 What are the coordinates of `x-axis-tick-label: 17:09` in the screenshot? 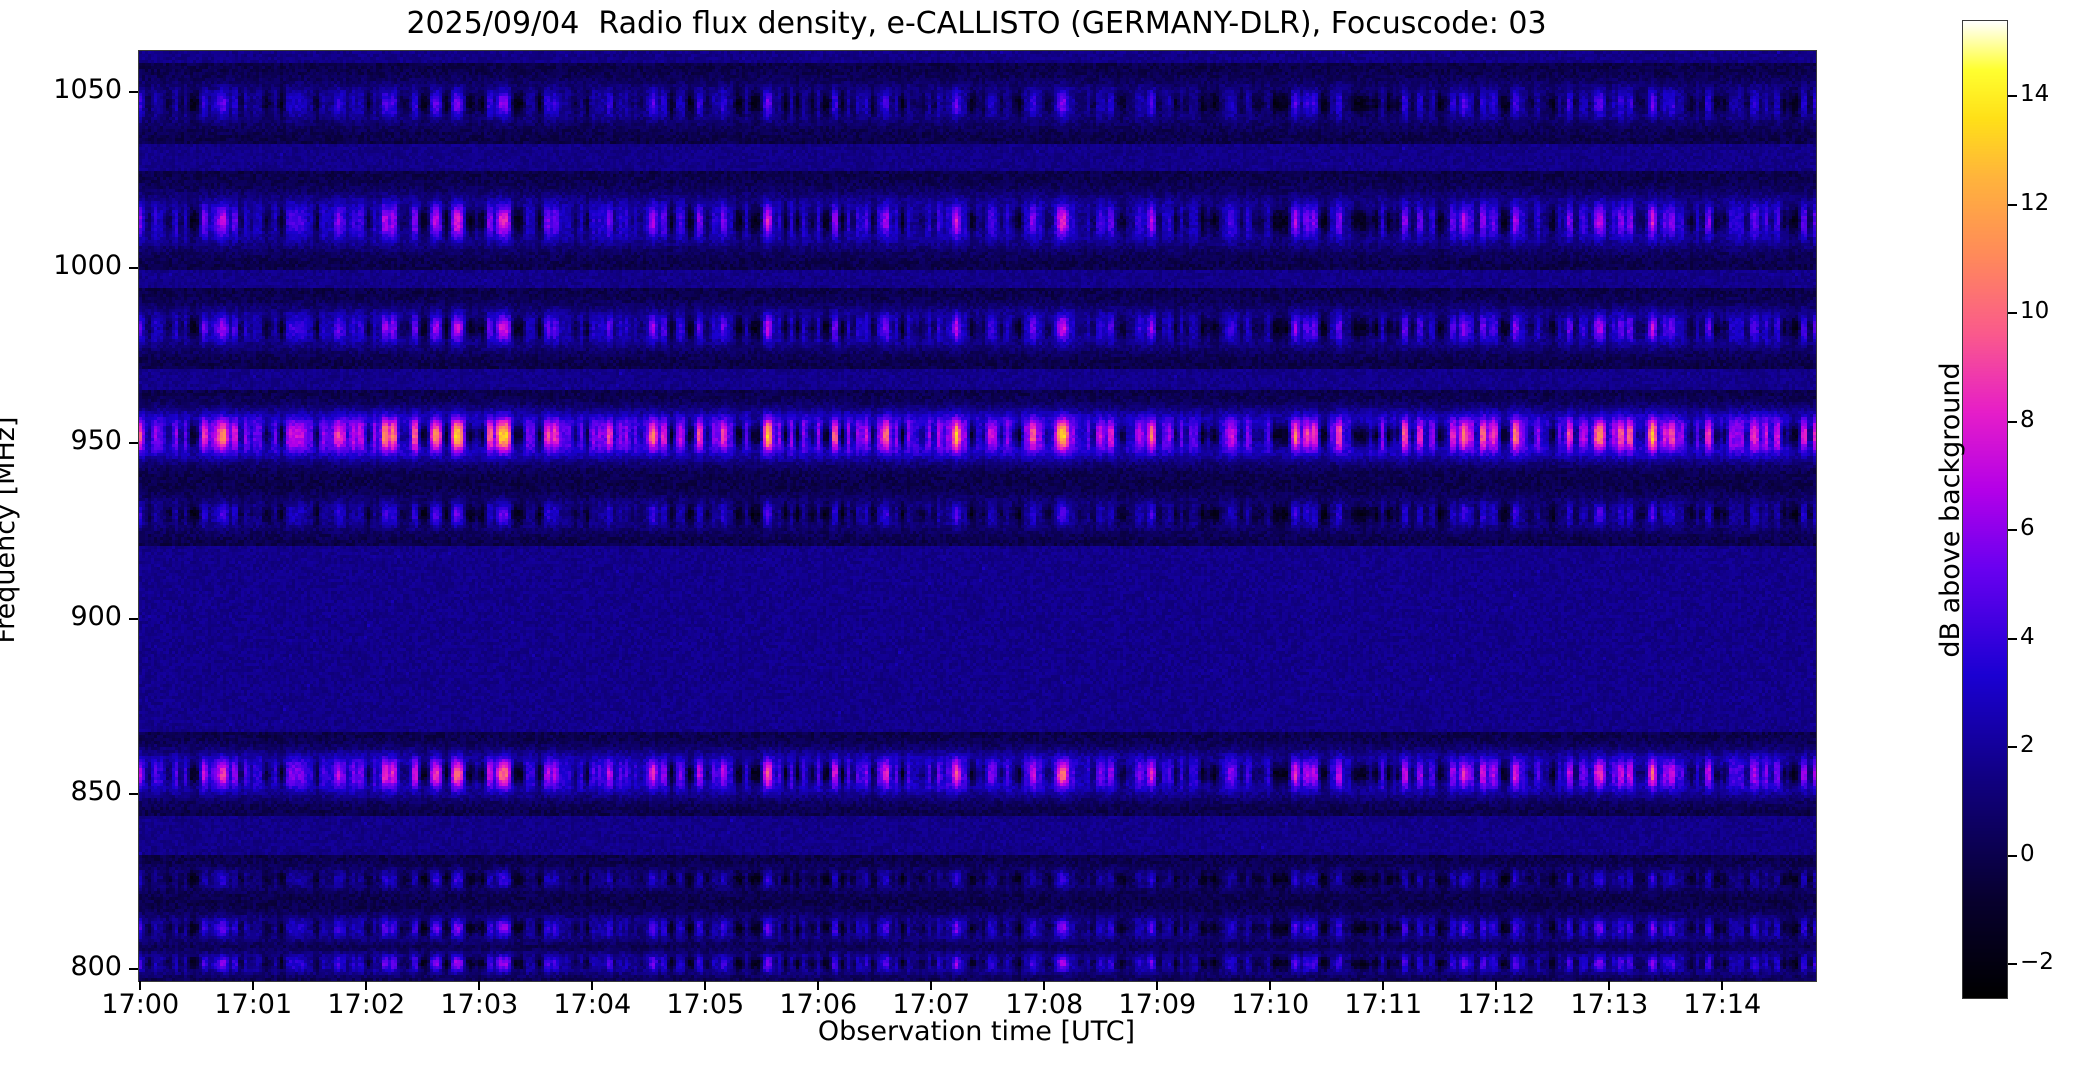 It's located at (1157, 1004).